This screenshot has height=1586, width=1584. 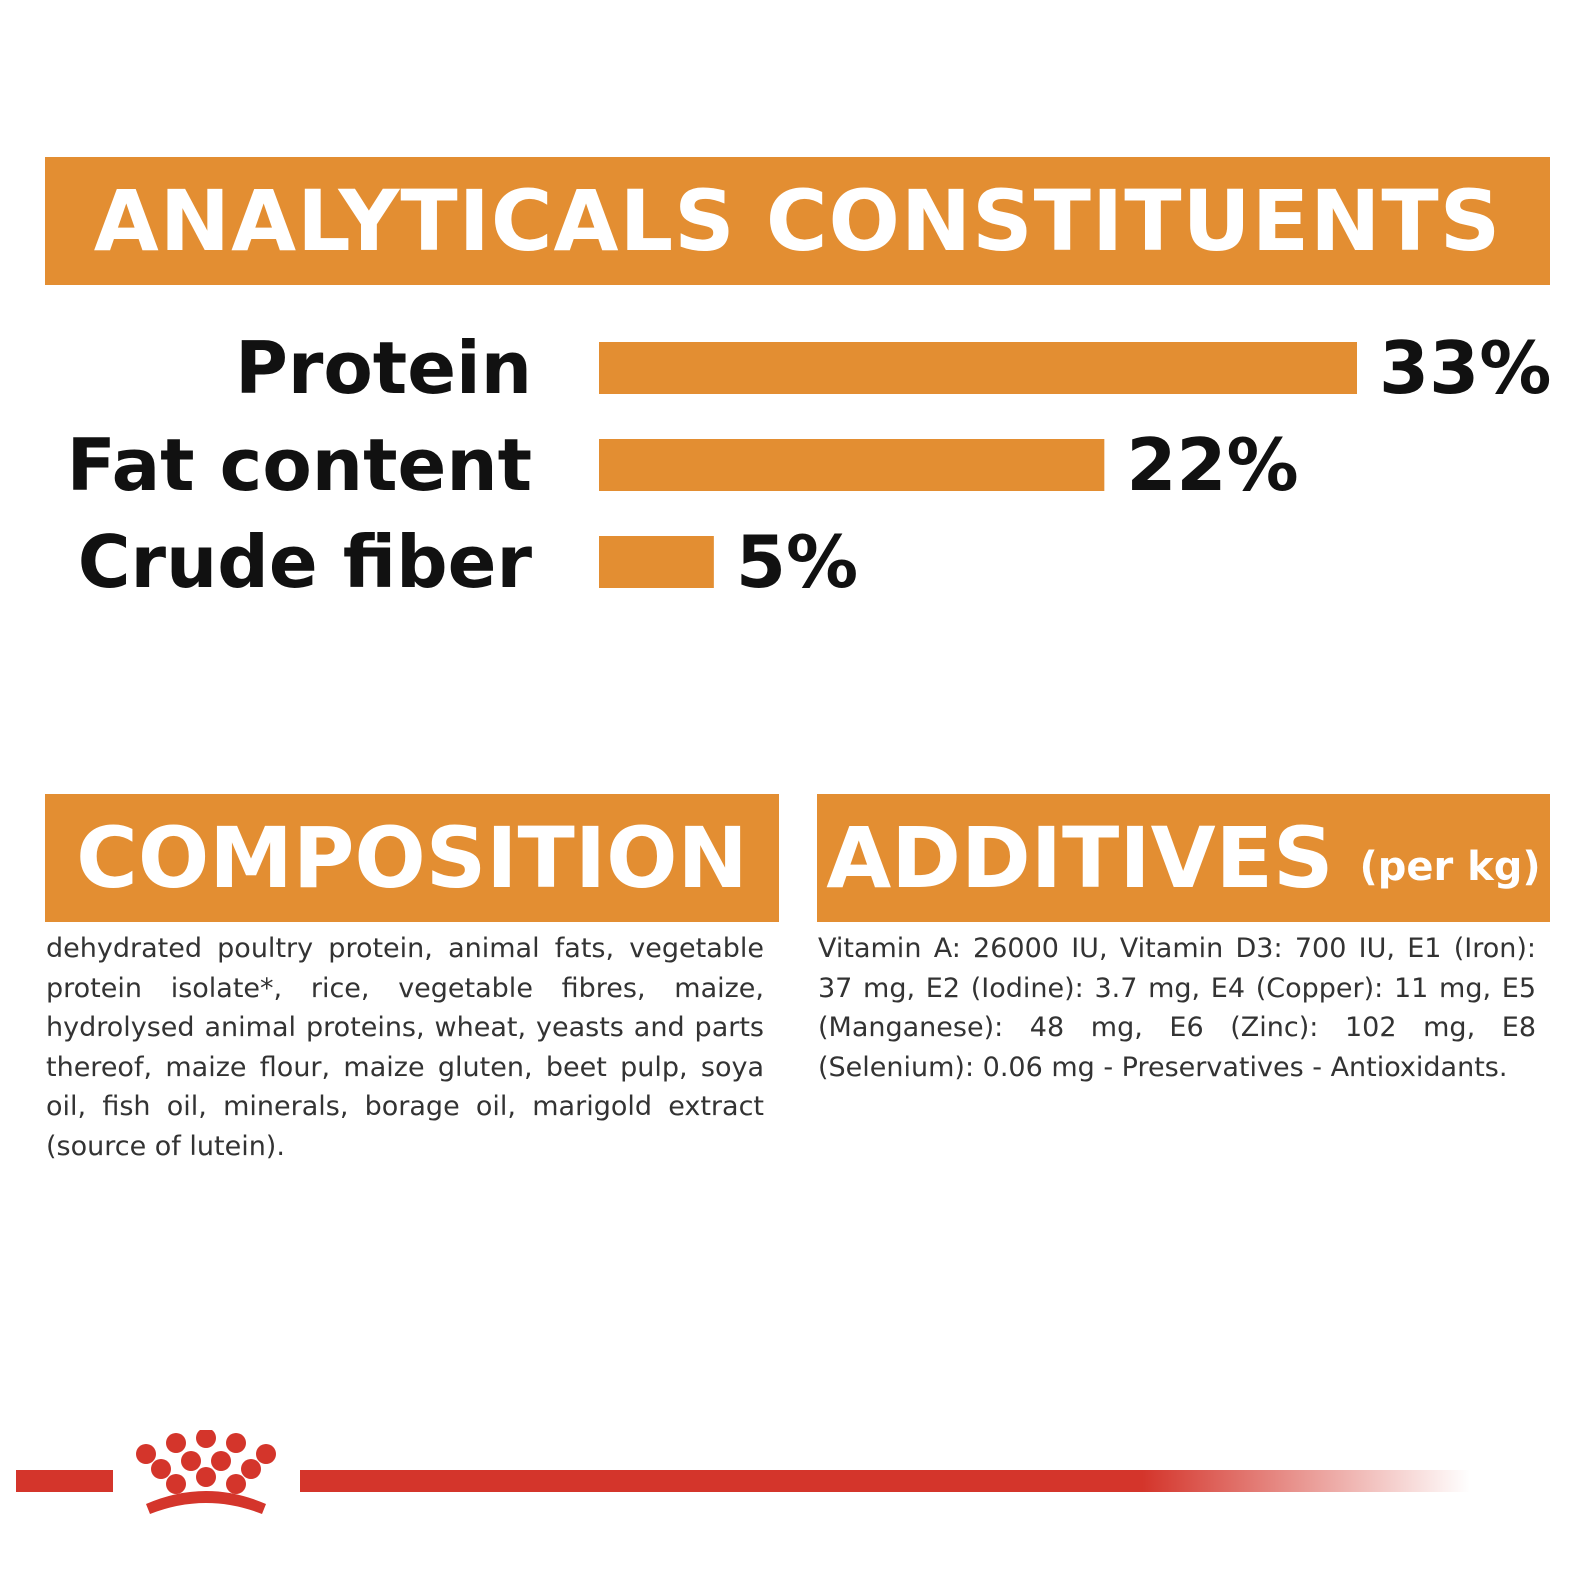 What do you see at coordinates (1465, 368) in the screenshot?
I see `value-label-protein: 33%` at bounding box center [1465, 368].